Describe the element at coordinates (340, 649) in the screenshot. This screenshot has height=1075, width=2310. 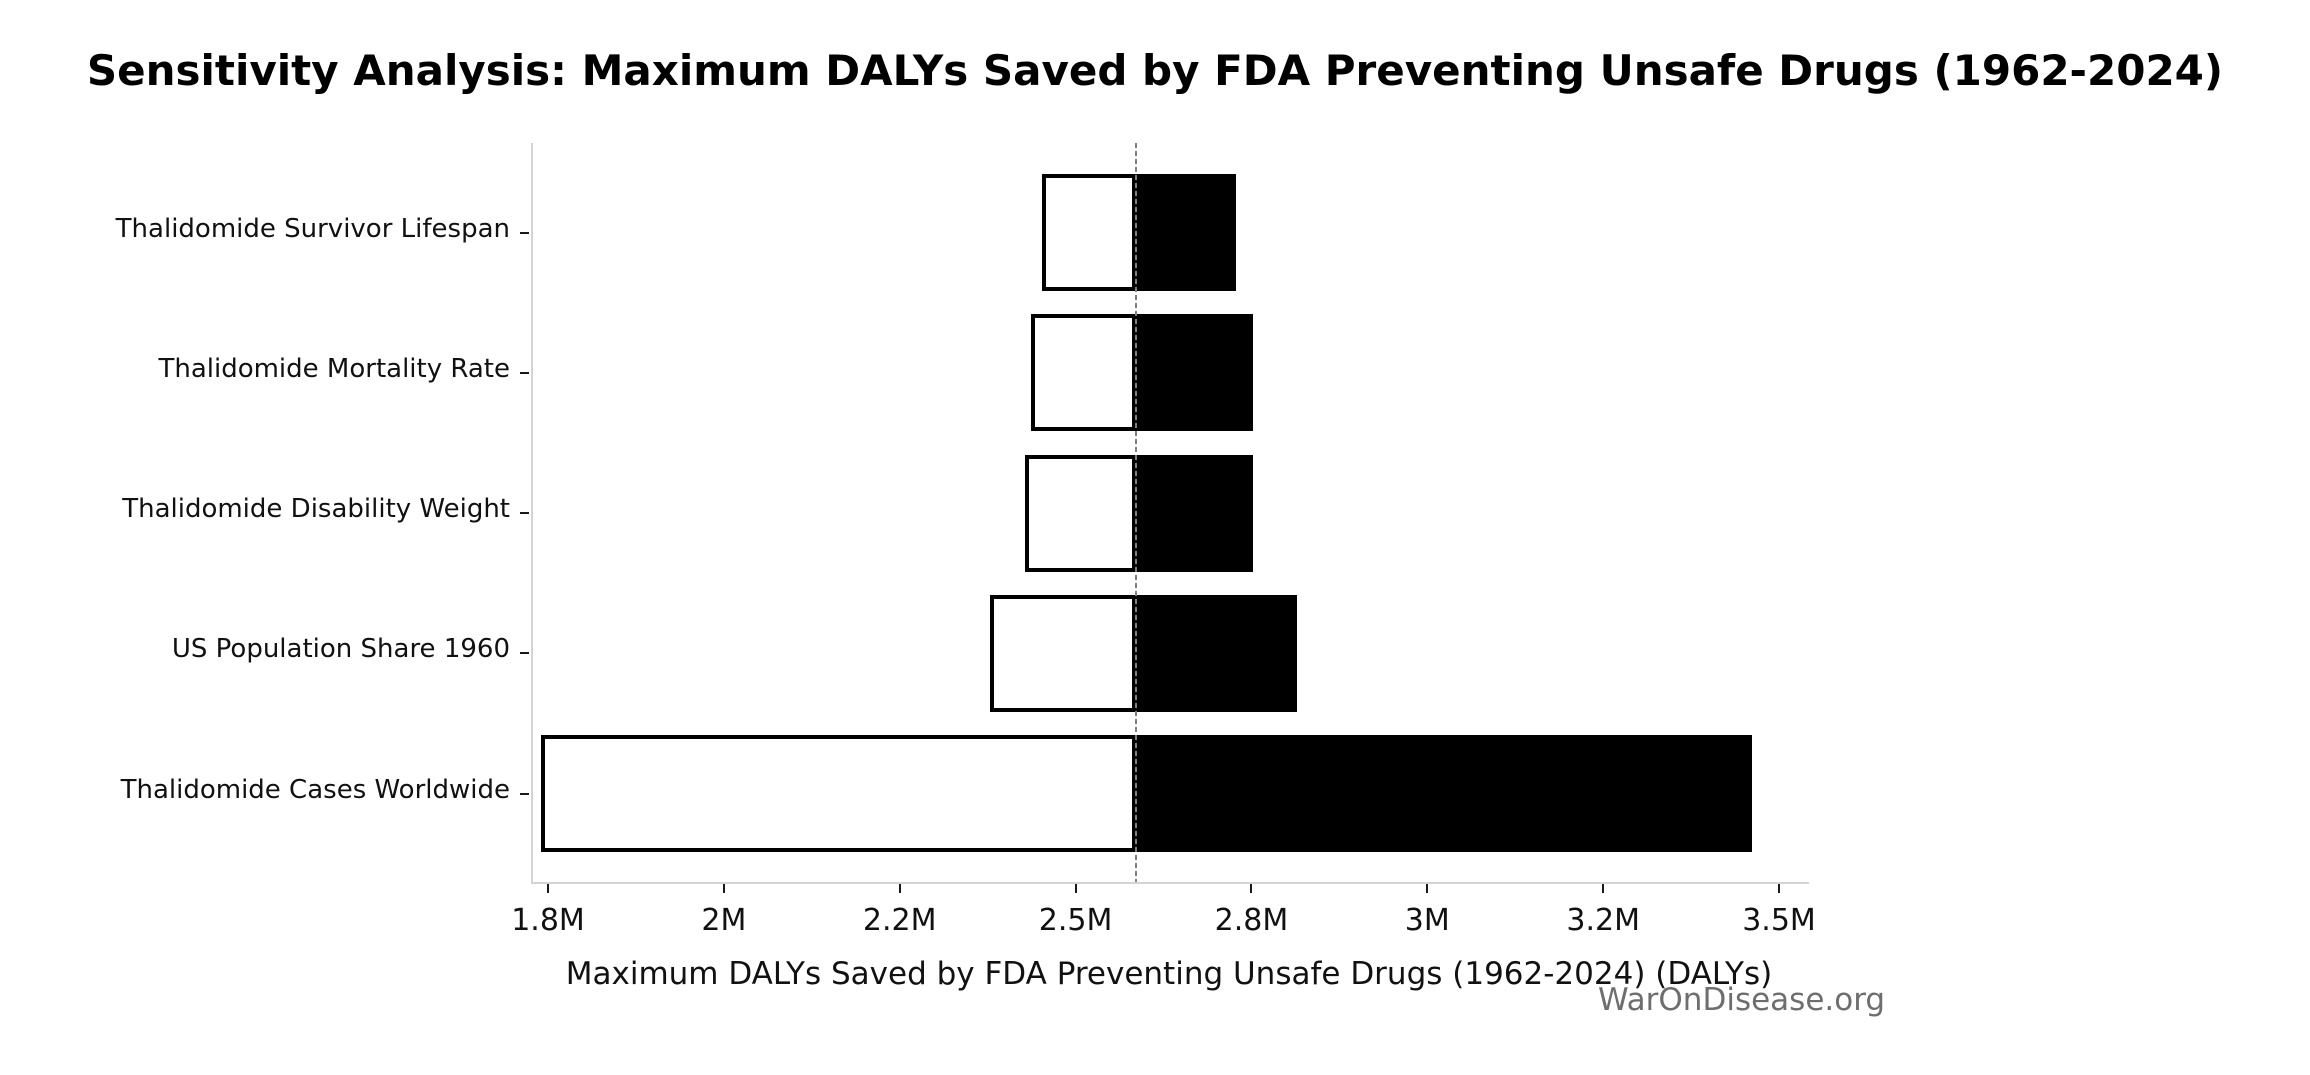
I see `y-axis-category-label: US Population Share 1960` at that location.